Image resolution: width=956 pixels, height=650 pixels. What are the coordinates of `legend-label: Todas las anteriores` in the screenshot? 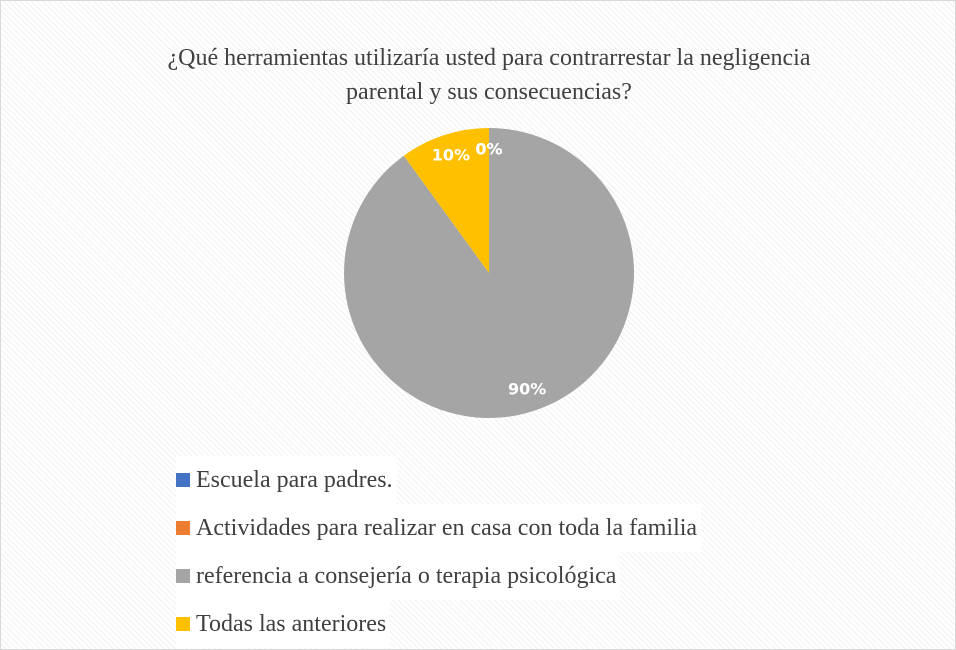 It's located at (291, 623).